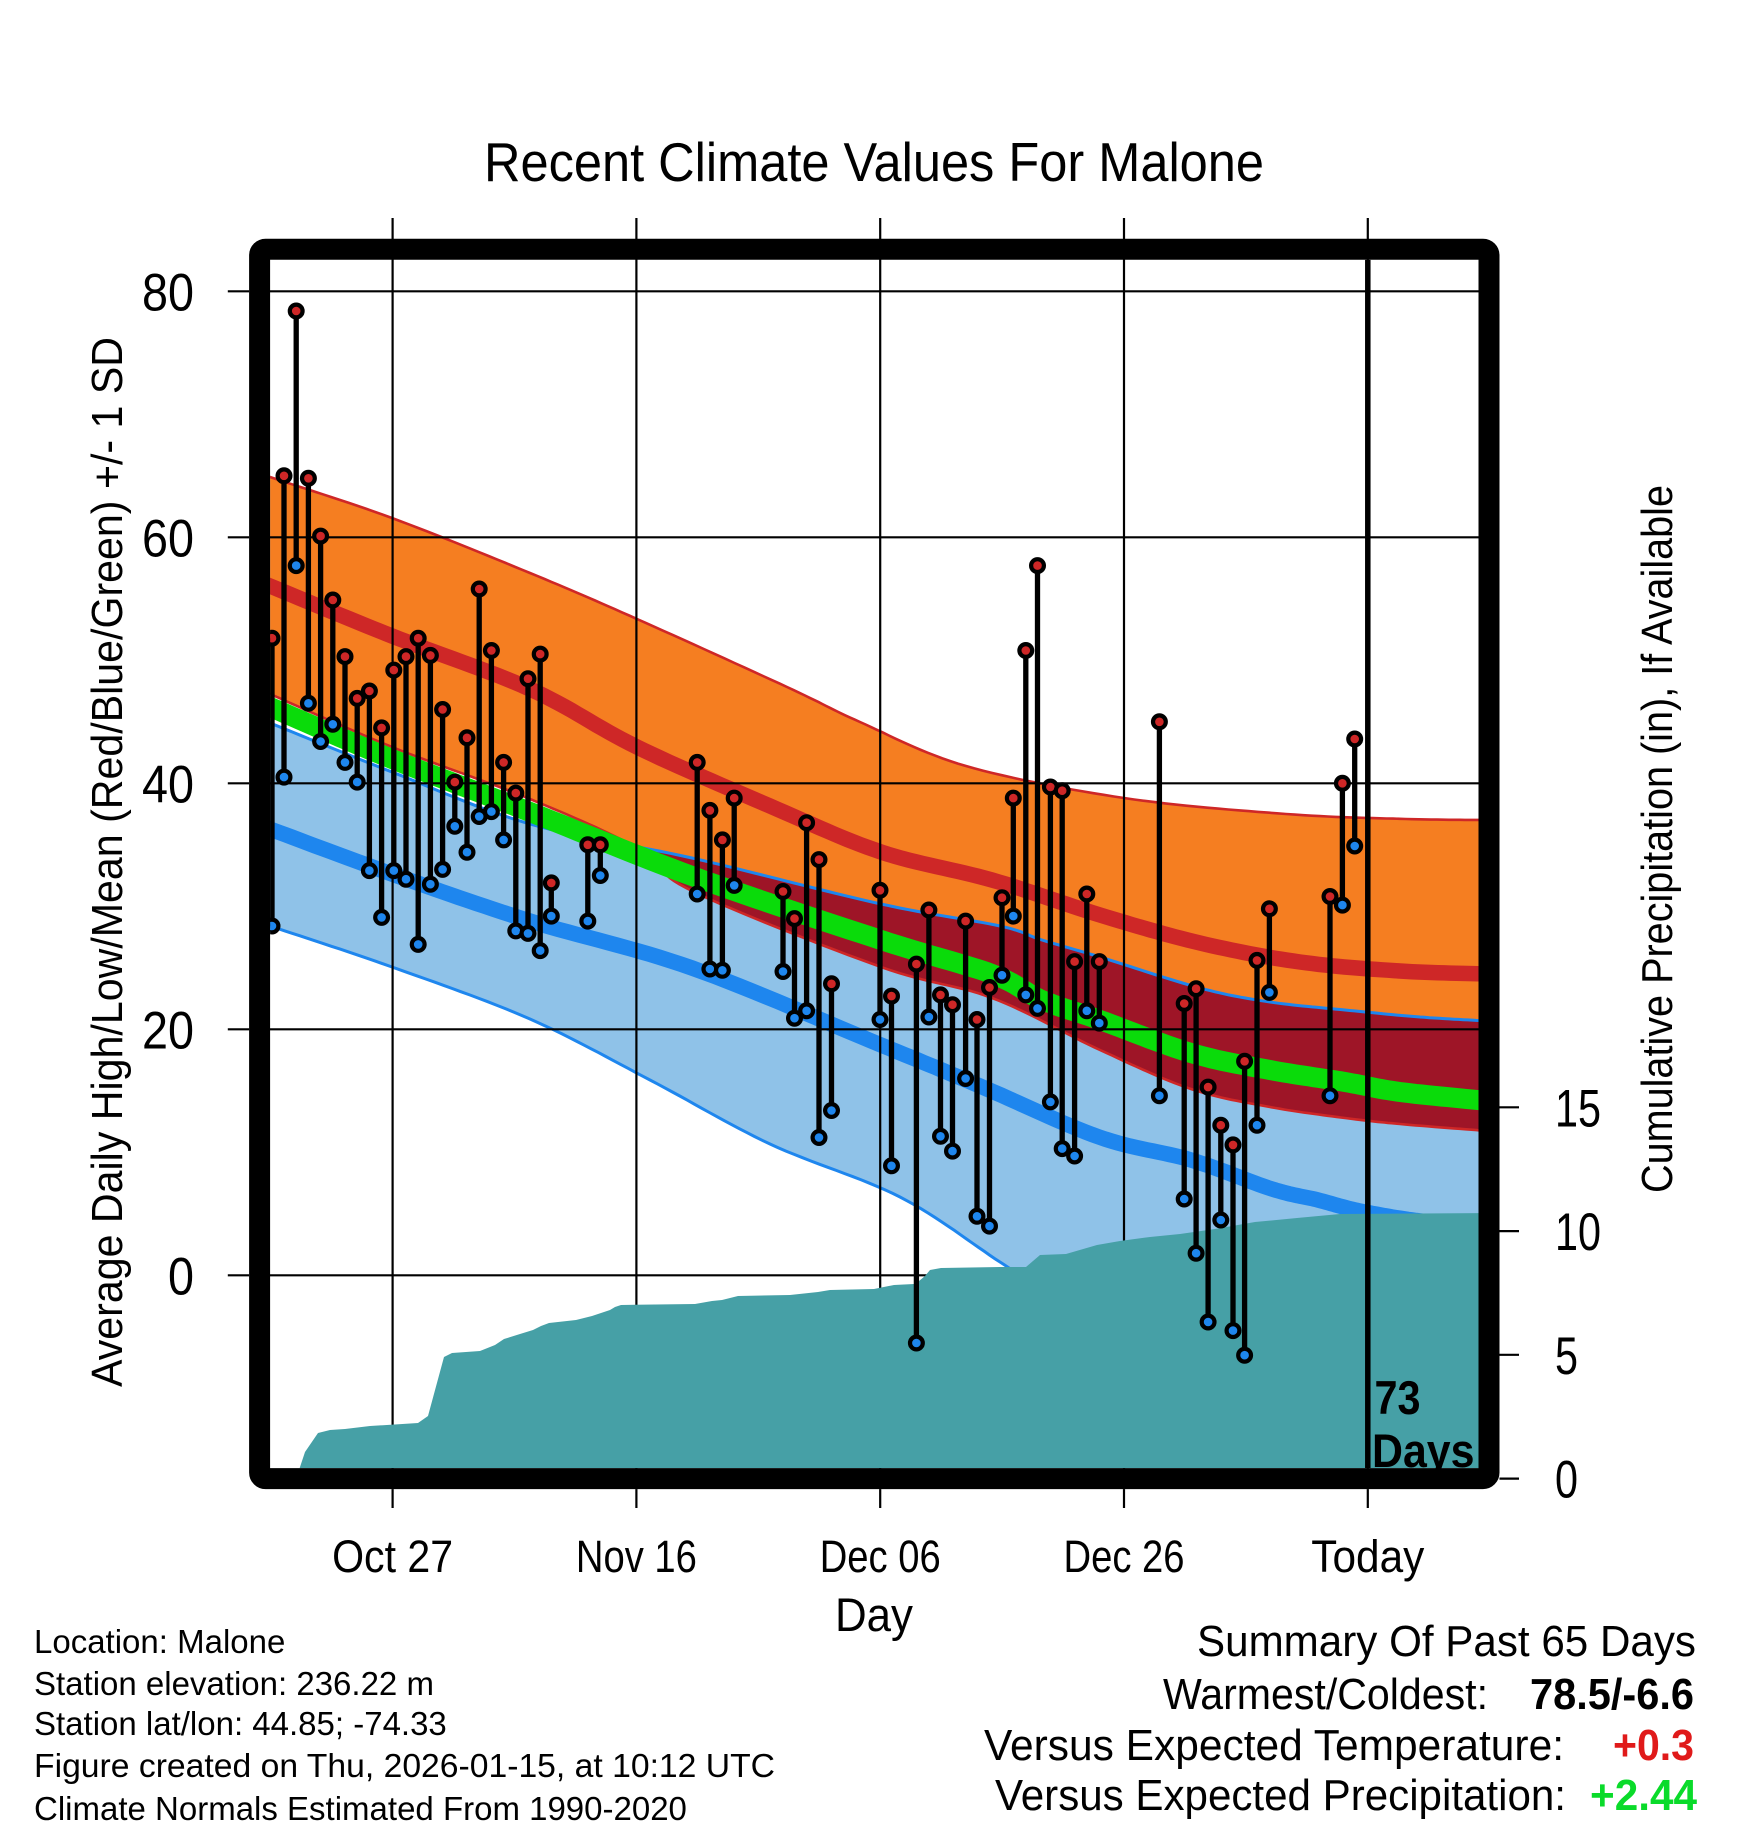 The height and width of the screenshot is (1833, 1748). Describe the element at coordinates (360, 1808) in the screenshot. I see `svg-text:Climate Normals Estimated From: Climate Normals Estimated From 1990-2020` at that location.